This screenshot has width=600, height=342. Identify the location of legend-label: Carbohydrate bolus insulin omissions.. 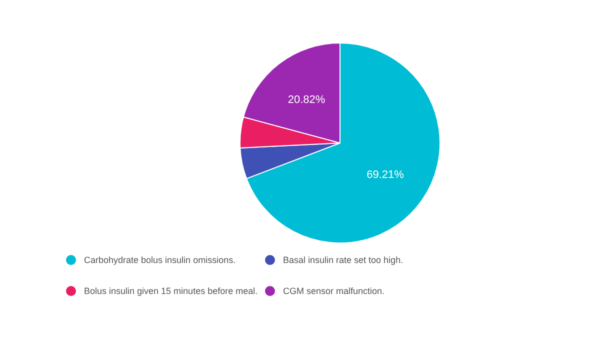
(160, 260).